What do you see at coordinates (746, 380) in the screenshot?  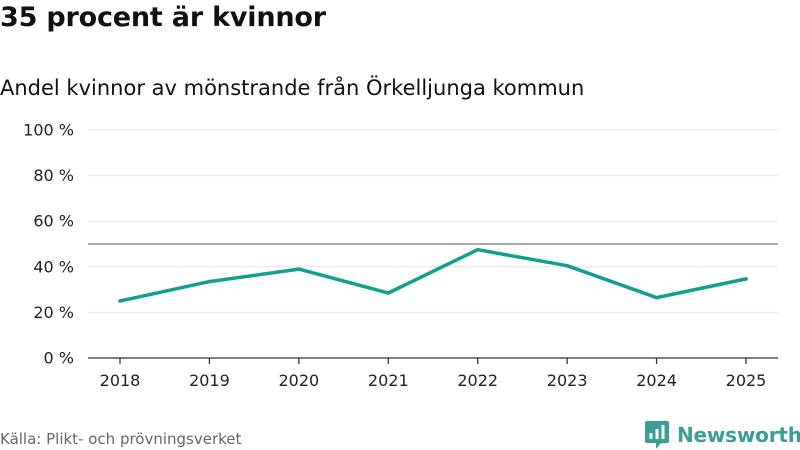 I see `x-tick-label: 2025` at bounding box center [746, 380].